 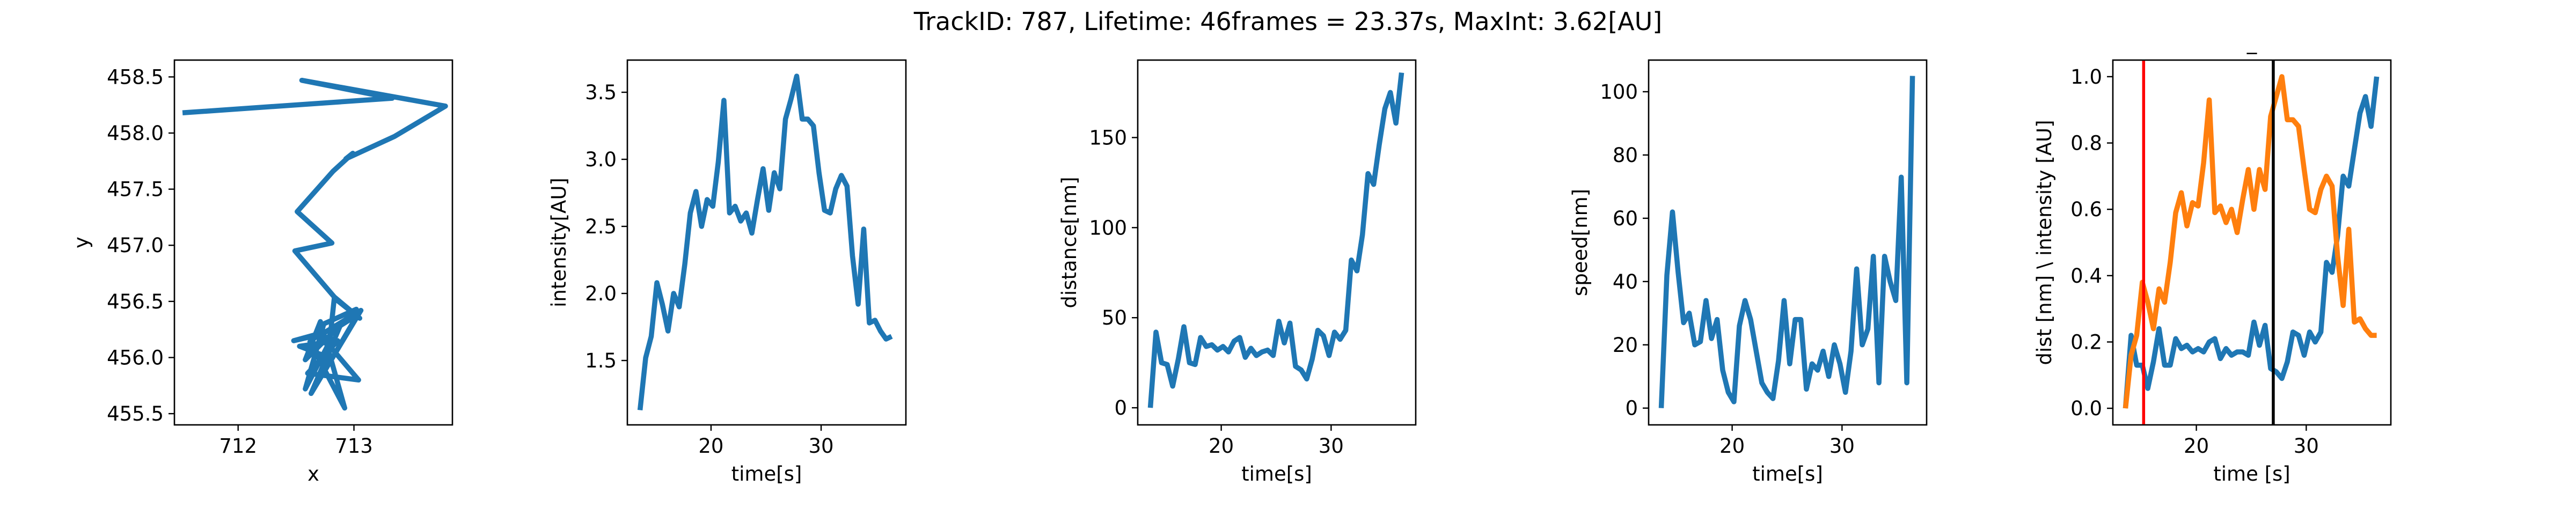 What do you see at coordinates (2086, 409) in the screenshot?
I see `y-tick-label: 0.0` at bounding box center [2086, 409].